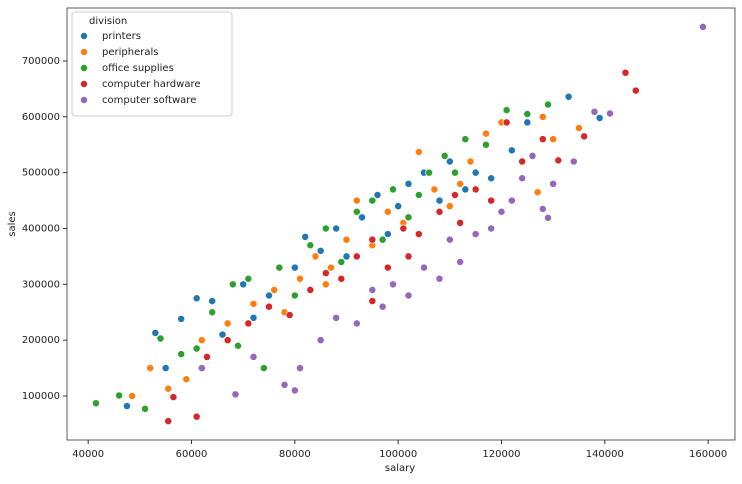 The width and height of the screenshot is (742, 484). I want to click on x-tick-label: 140000, so click(605, 454).